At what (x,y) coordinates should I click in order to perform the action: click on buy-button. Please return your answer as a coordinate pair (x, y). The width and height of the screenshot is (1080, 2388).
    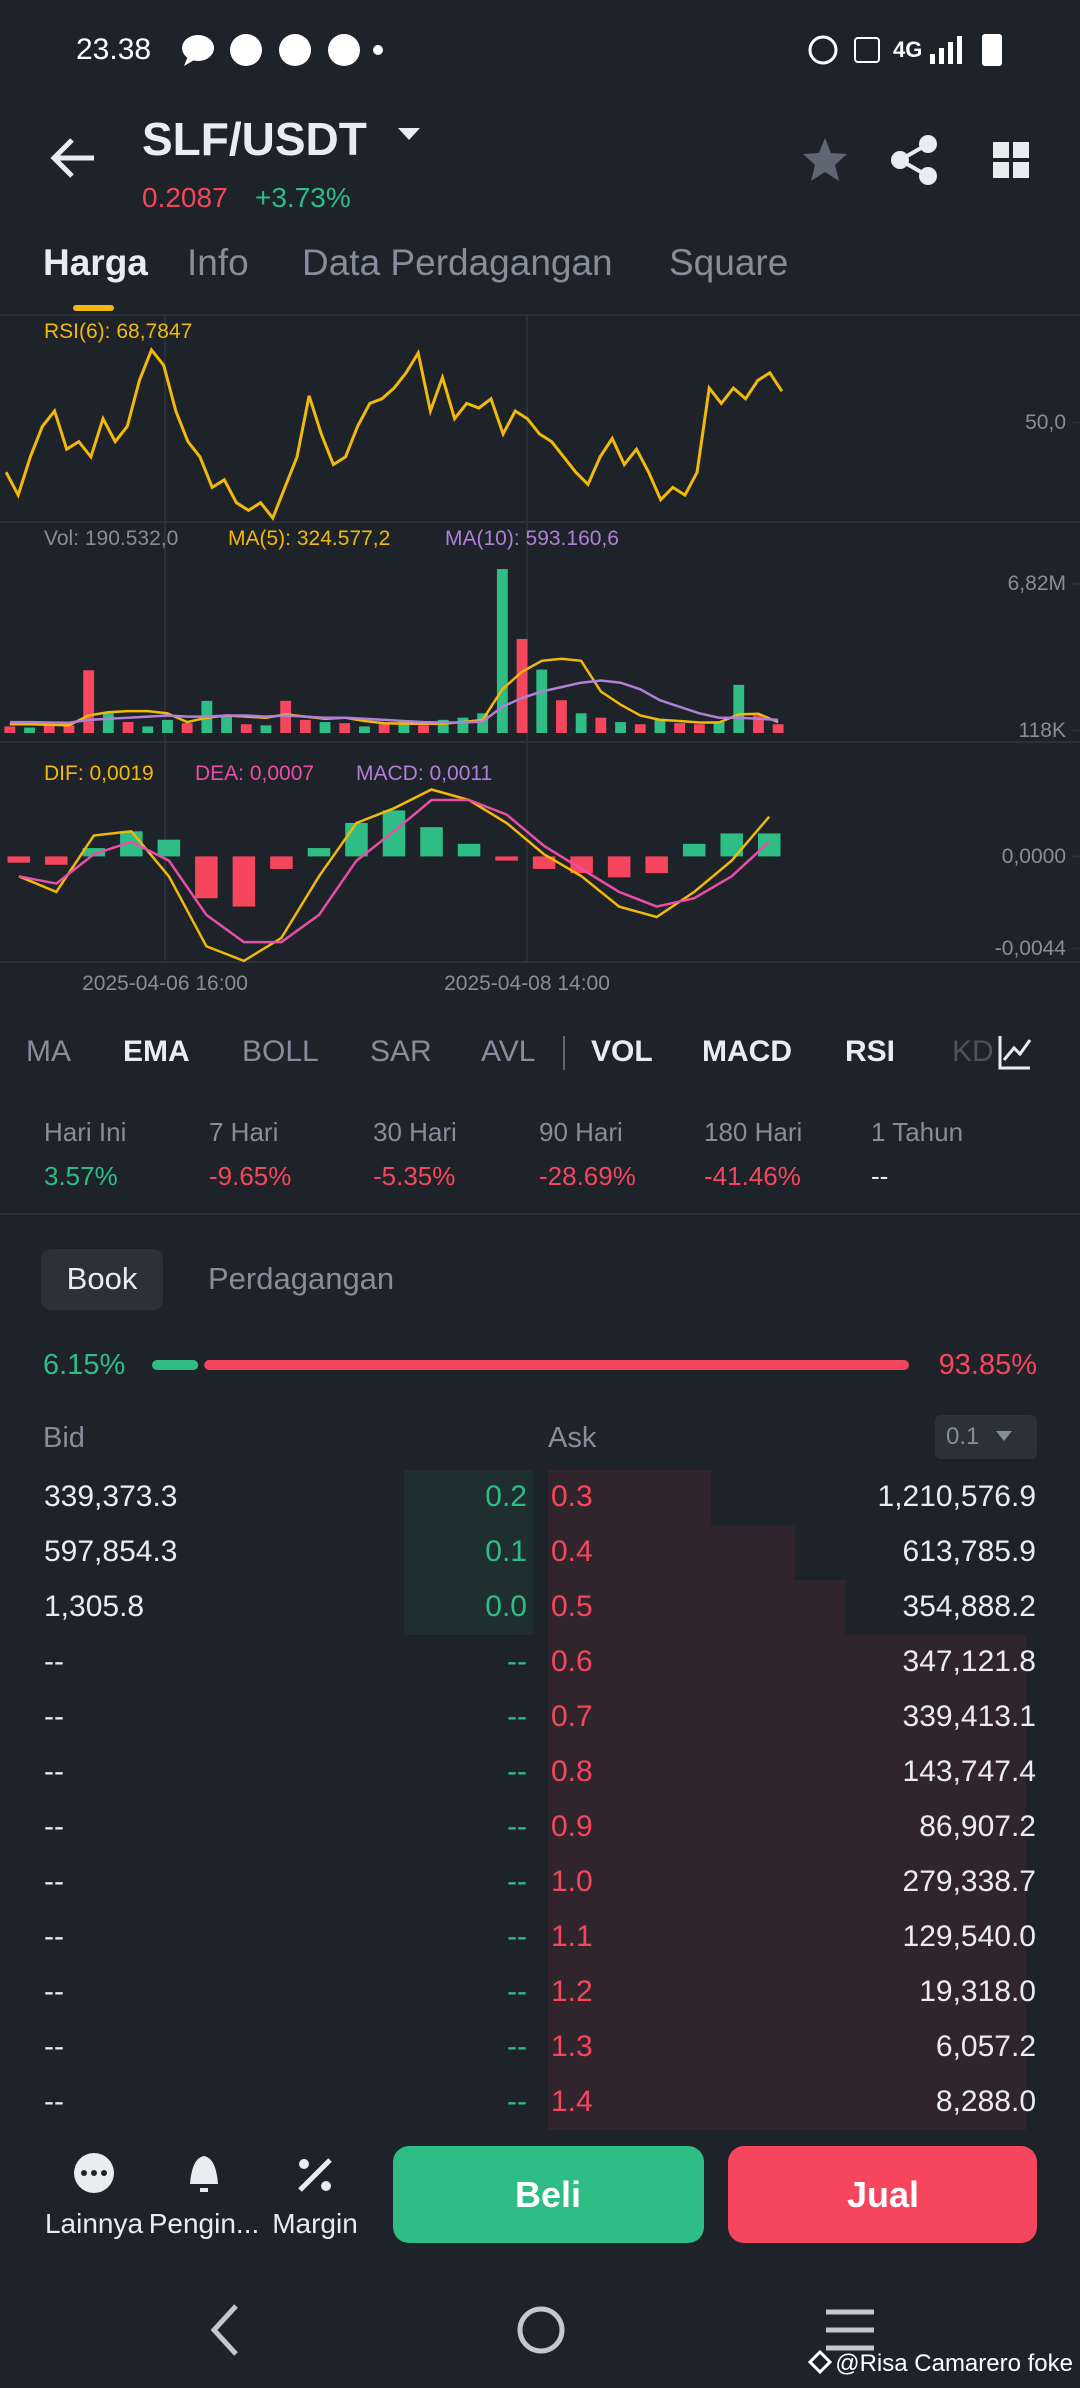
    Looking at the image, I should click on (548, 2194).